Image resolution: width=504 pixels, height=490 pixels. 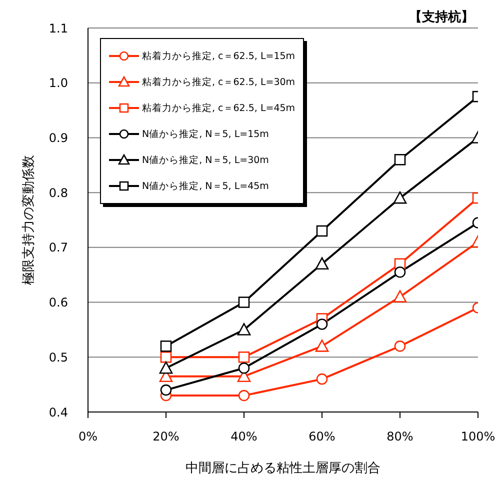 What do you see at coordinates (219, 82) in the screenshot?
I see `legend-label: 粘着力から推定, c＝62.5, L=30m` at bounding box center [219, 82].